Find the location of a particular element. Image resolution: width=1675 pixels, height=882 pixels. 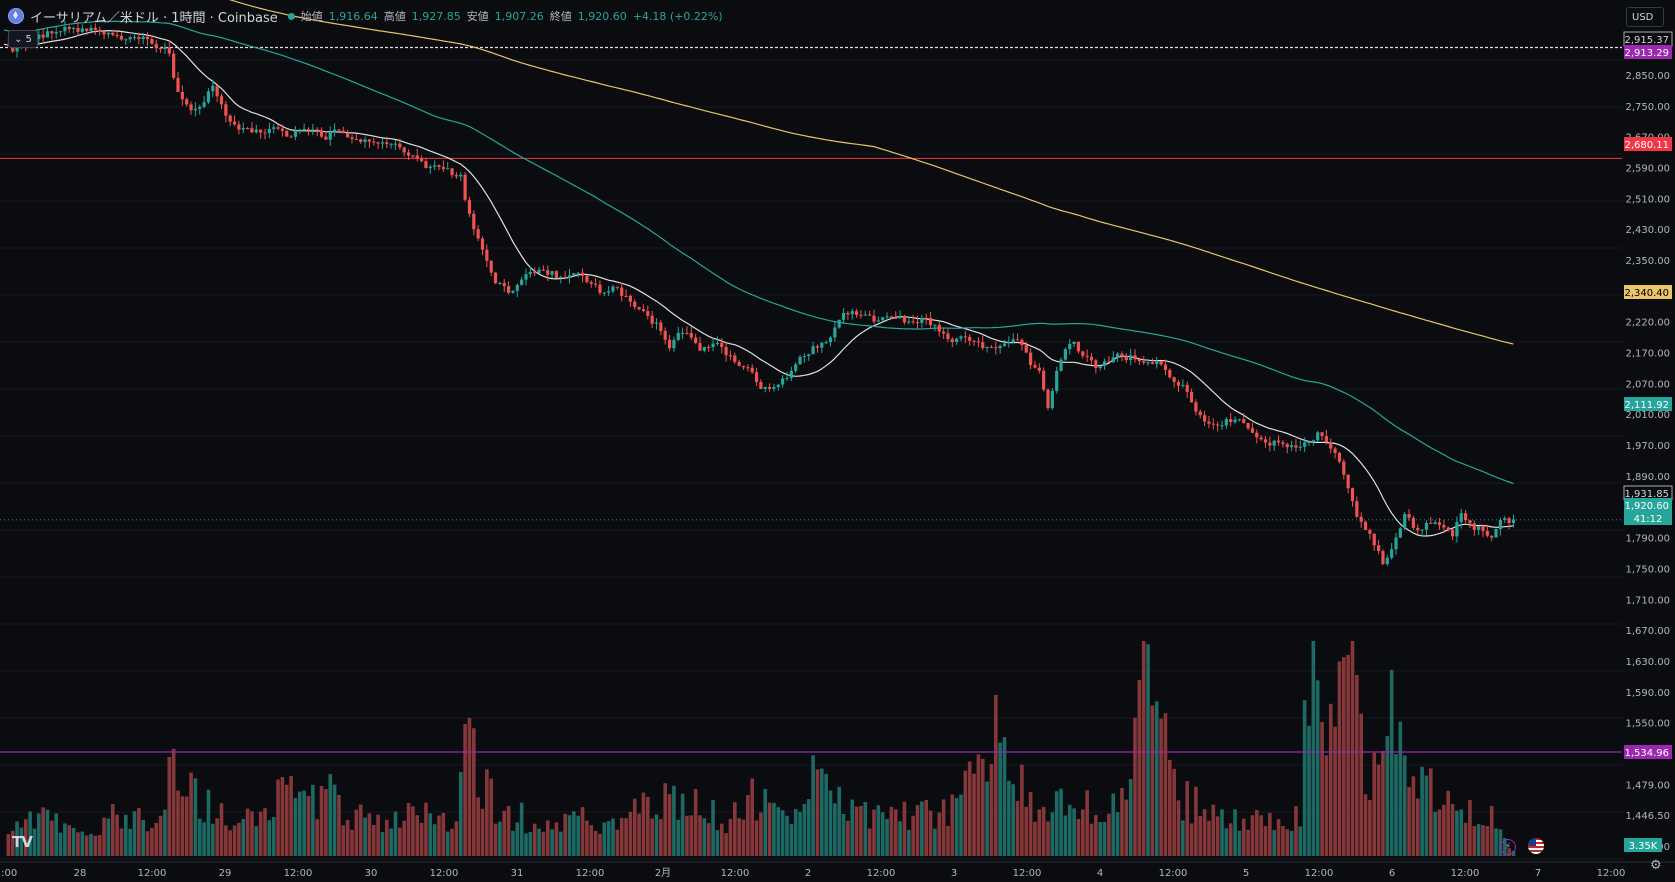

volume-marker-label: 3.35K is located at coordinates (1643, 846).